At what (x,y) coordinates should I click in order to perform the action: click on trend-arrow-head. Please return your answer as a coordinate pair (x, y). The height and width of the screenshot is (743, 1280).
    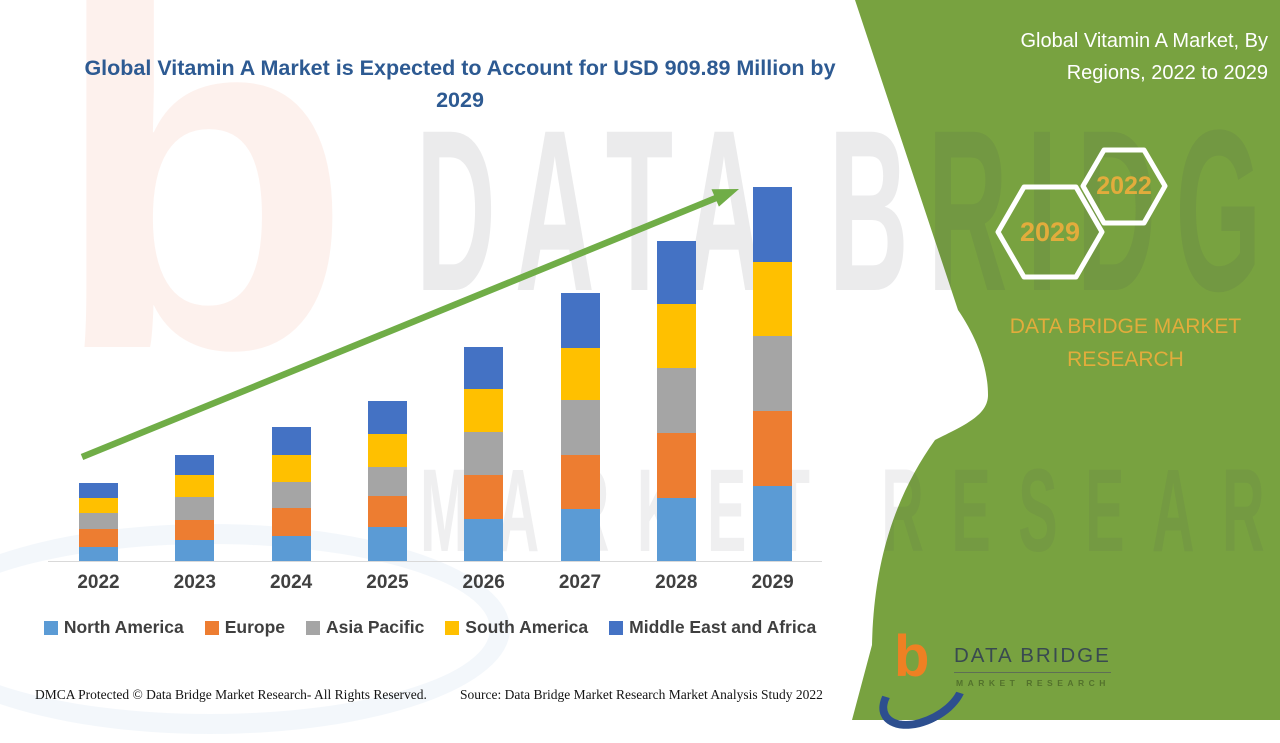
    Looking at the image, I should click on (725, 198).